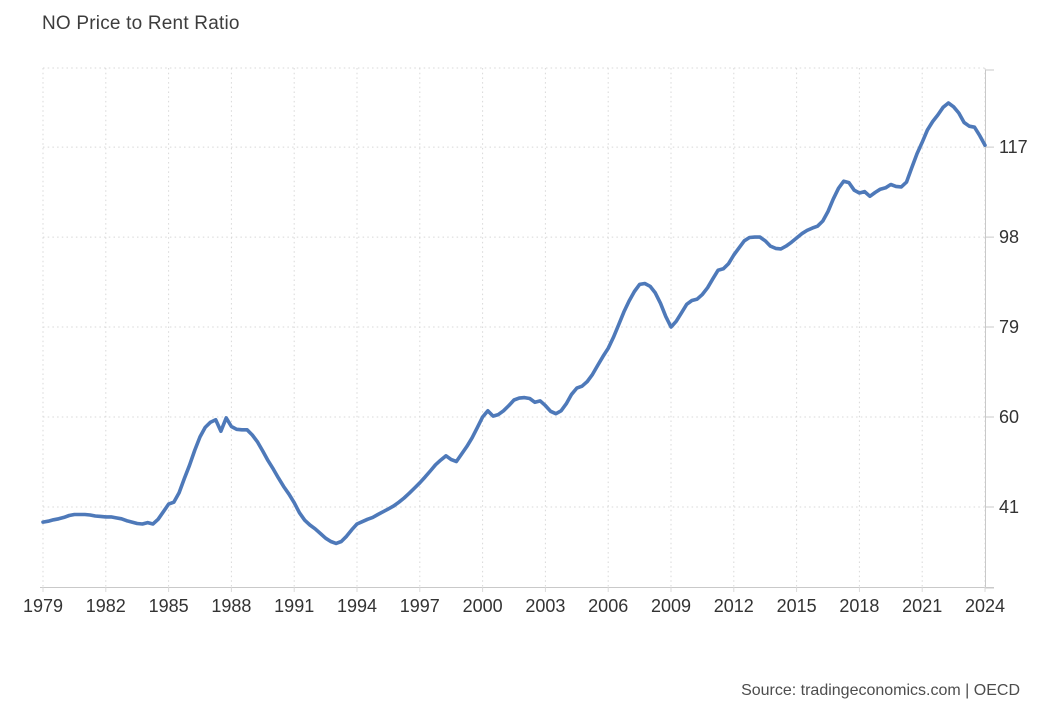 The height and width of the screenshot is (720, 1054). Describe the element at coordinates (985, 606) in the screenshot. I see `x-tick-label: 2024` at that location.